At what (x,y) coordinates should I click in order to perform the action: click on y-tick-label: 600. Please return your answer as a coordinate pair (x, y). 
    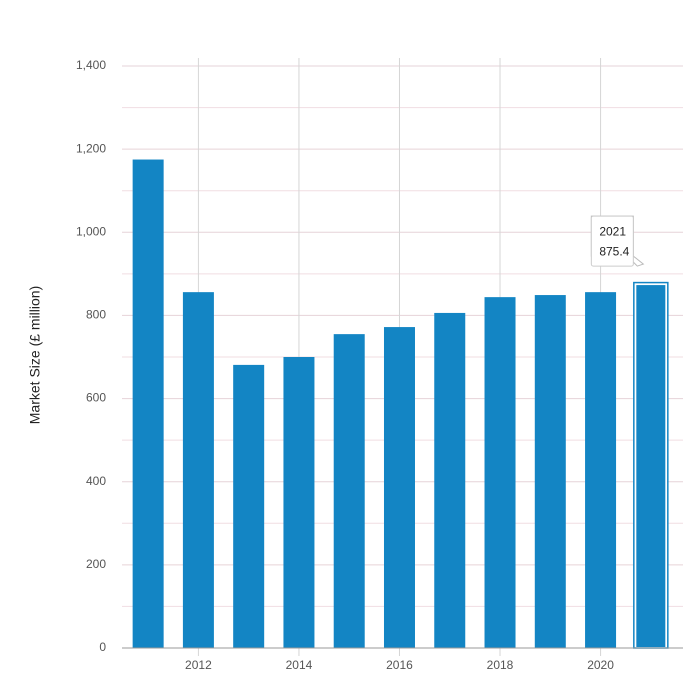
    Looking at the image, I should click on (96, 398).